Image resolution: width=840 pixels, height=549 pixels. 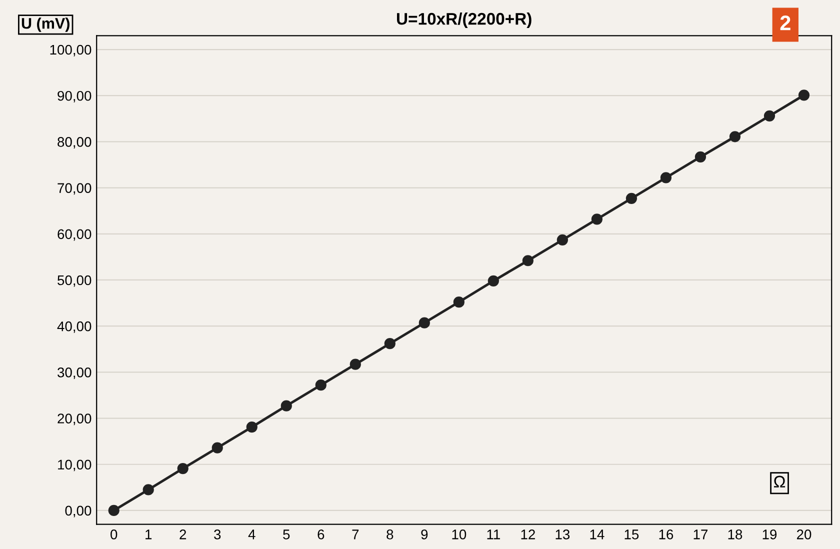 I want to click on x-tick-label: 18, so click(x=735, y=535).